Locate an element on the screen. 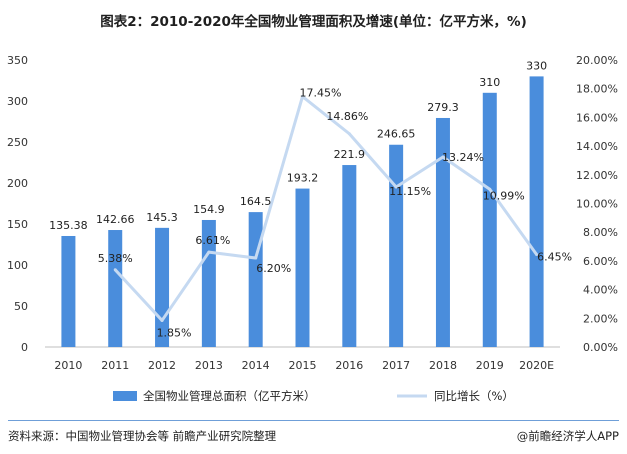  y-axis-left: 0 50 100 150 200 250 300 350 is located at coordinates (17, 204).